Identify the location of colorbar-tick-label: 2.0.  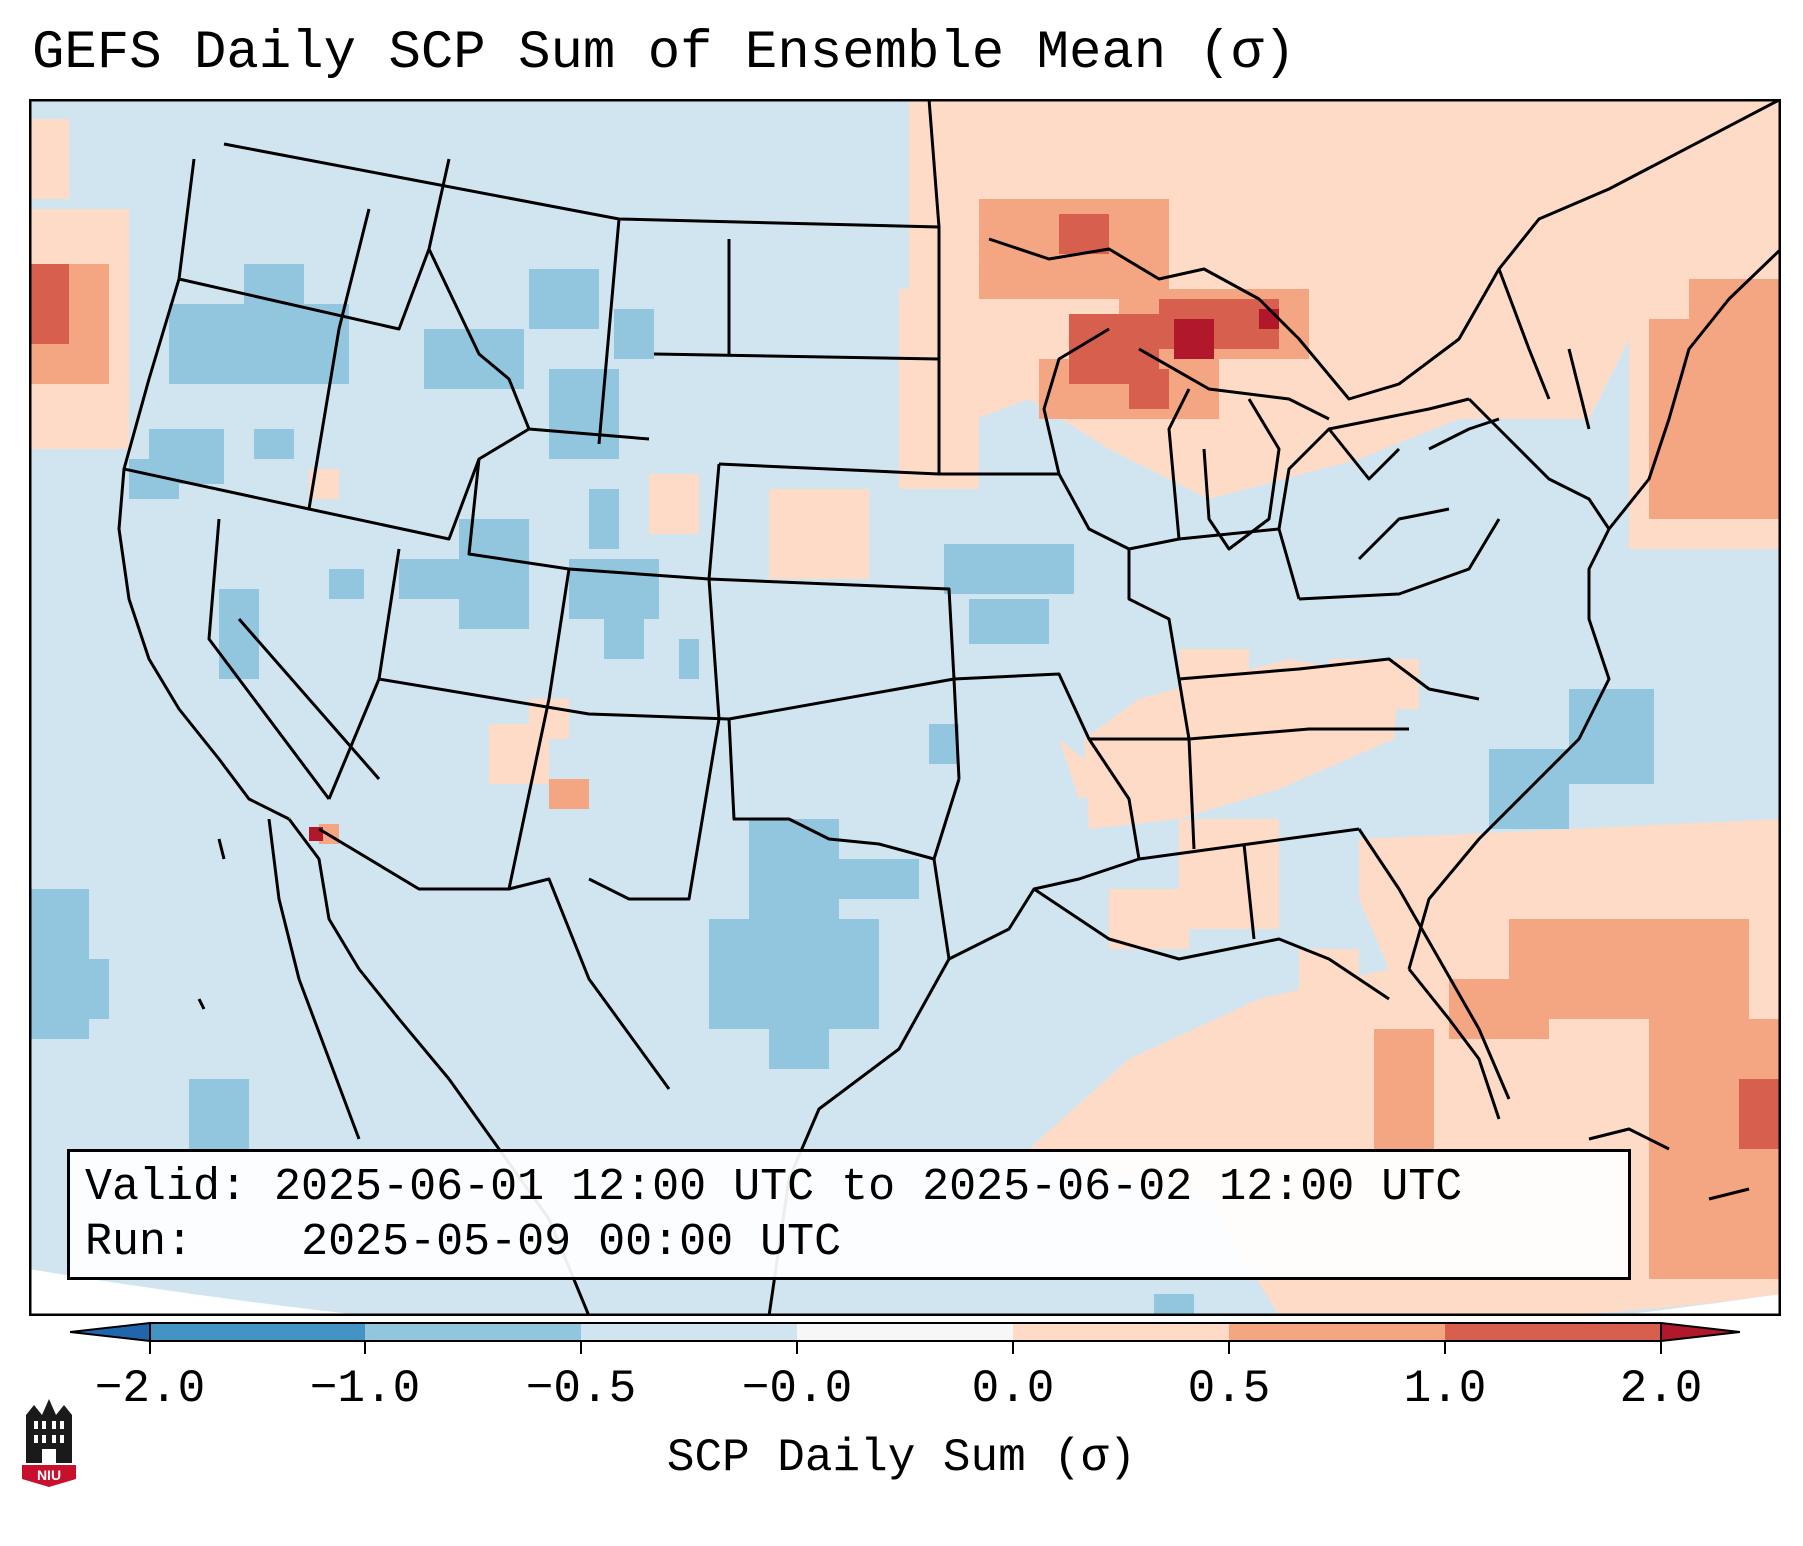
(1661, 1389).